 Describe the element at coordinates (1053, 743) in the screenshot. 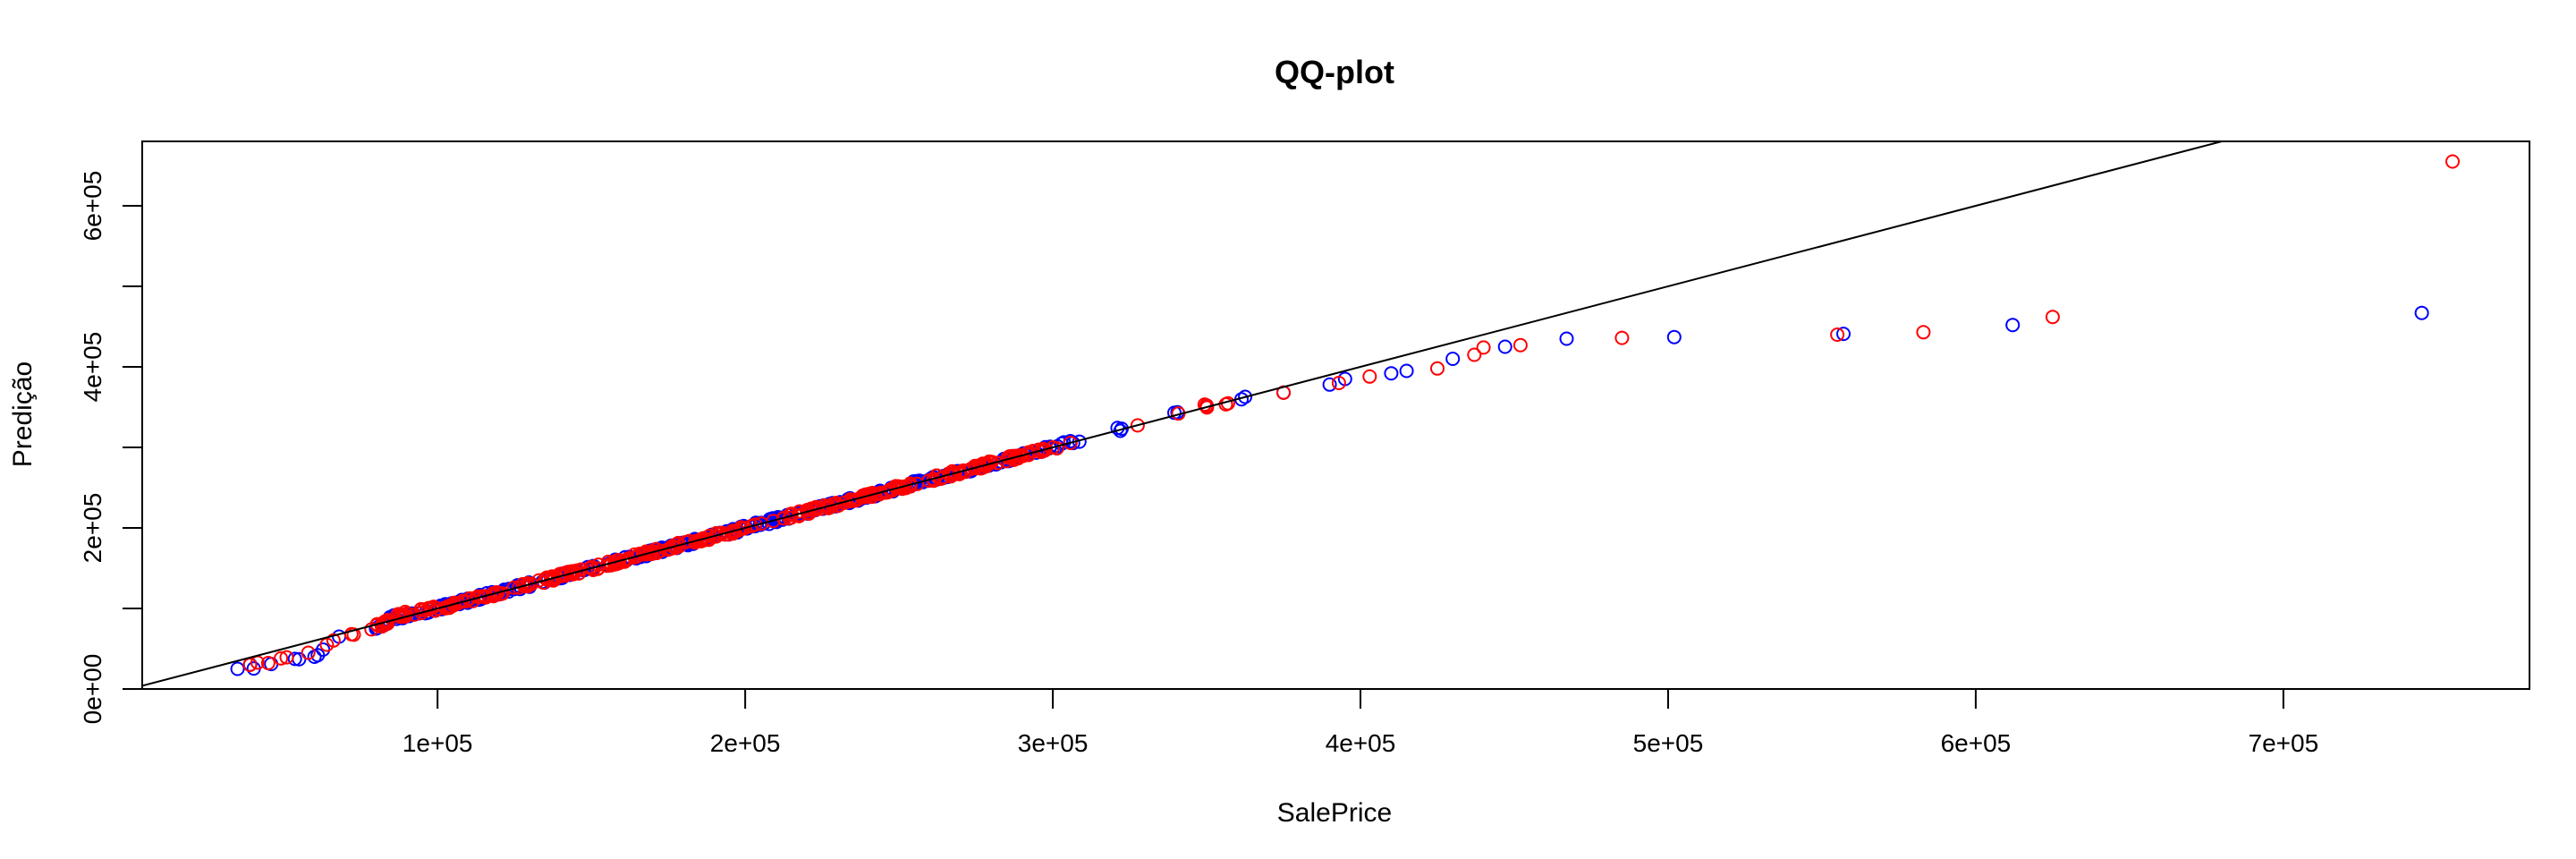

I see `x-tick-label: 3e+05` at that location.